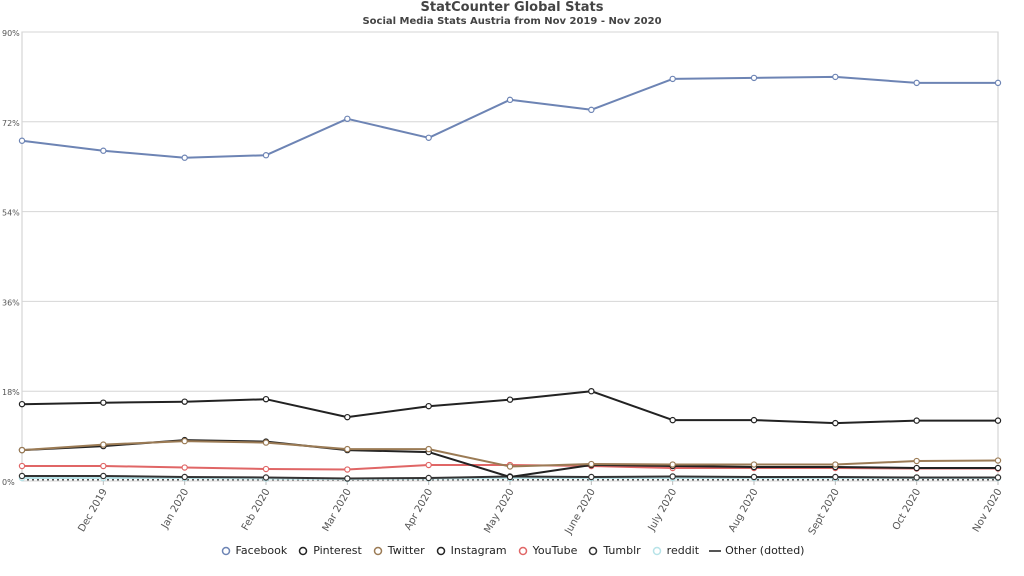 This screenshot has width=1024, height=576. Describe the element at coordinates (378, 550) in the screenshot. I see `legend-marker-twitter` at that location.